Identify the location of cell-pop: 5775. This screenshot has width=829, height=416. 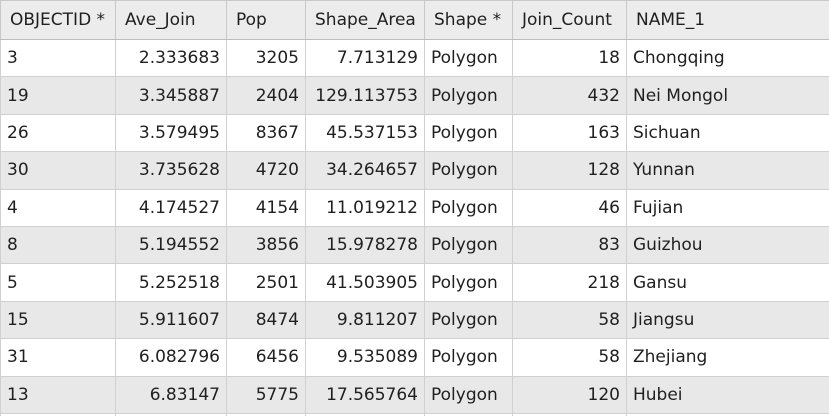
(266, 394).